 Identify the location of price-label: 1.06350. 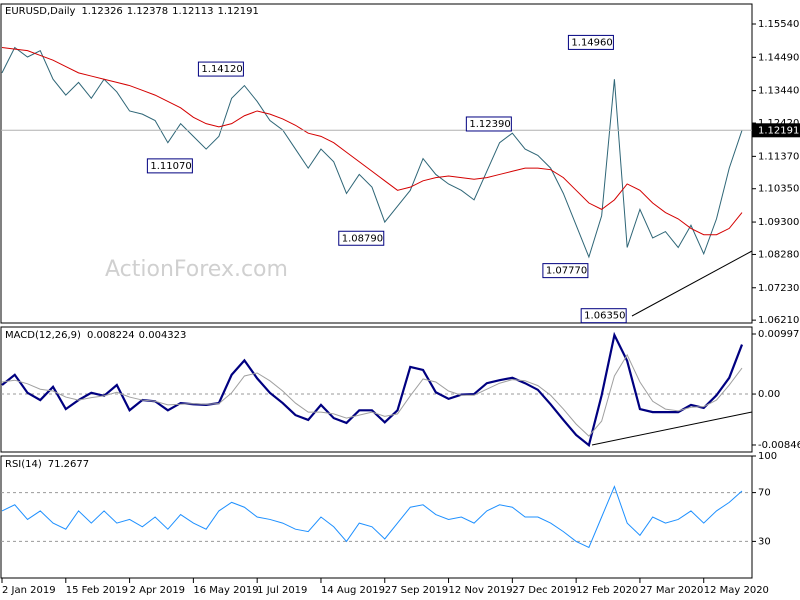
(604, 316).